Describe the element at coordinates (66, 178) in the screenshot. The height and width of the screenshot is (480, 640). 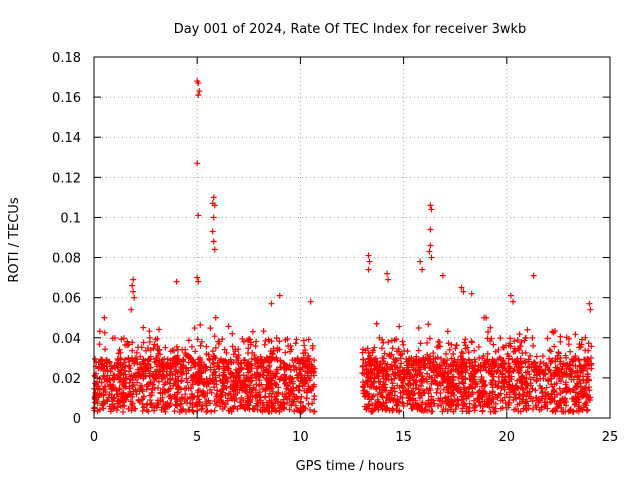
I see `y-tick-label: 0.12` at that location.